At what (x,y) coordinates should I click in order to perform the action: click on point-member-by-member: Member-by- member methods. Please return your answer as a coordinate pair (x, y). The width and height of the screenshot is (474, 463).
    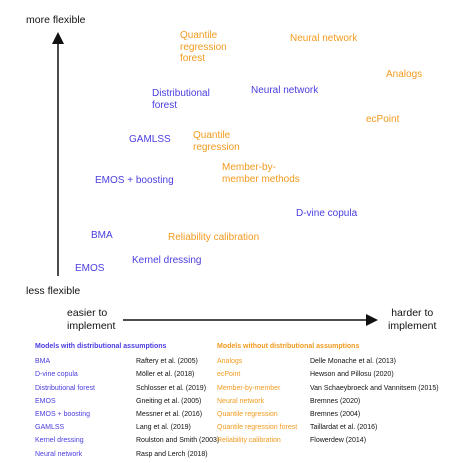
    Looking at the image, I should click on (261, 173).